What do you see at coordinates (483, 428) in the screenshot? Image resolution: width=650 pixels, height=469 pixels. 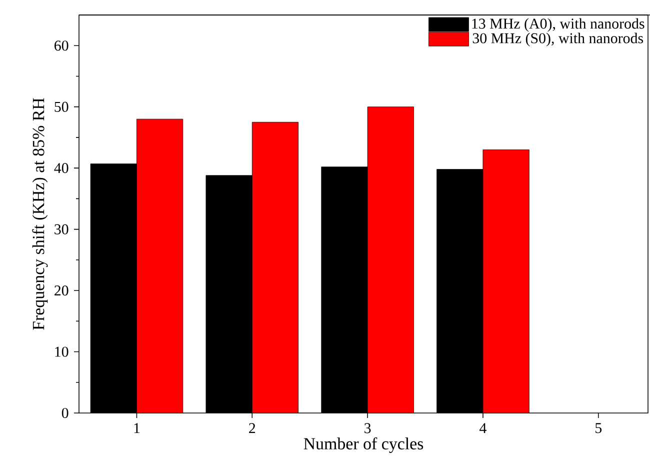 I see `x-tick-label: 4` at bounding box center [483, 428].